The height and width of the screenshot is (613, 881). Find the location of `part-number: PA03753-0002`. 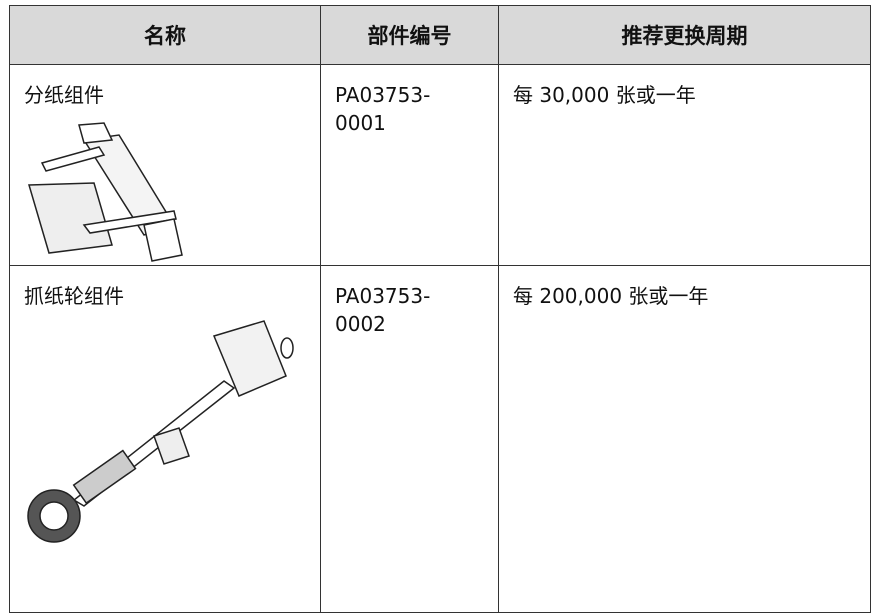

part-number: PA03753-0002 is located at coordinates (383, 310).